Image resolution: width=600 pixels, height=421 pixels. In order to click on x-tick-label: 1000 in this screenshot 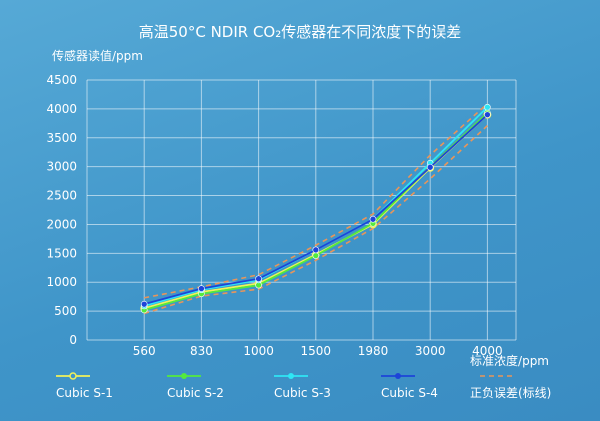, I will do `click(258, 351)`.